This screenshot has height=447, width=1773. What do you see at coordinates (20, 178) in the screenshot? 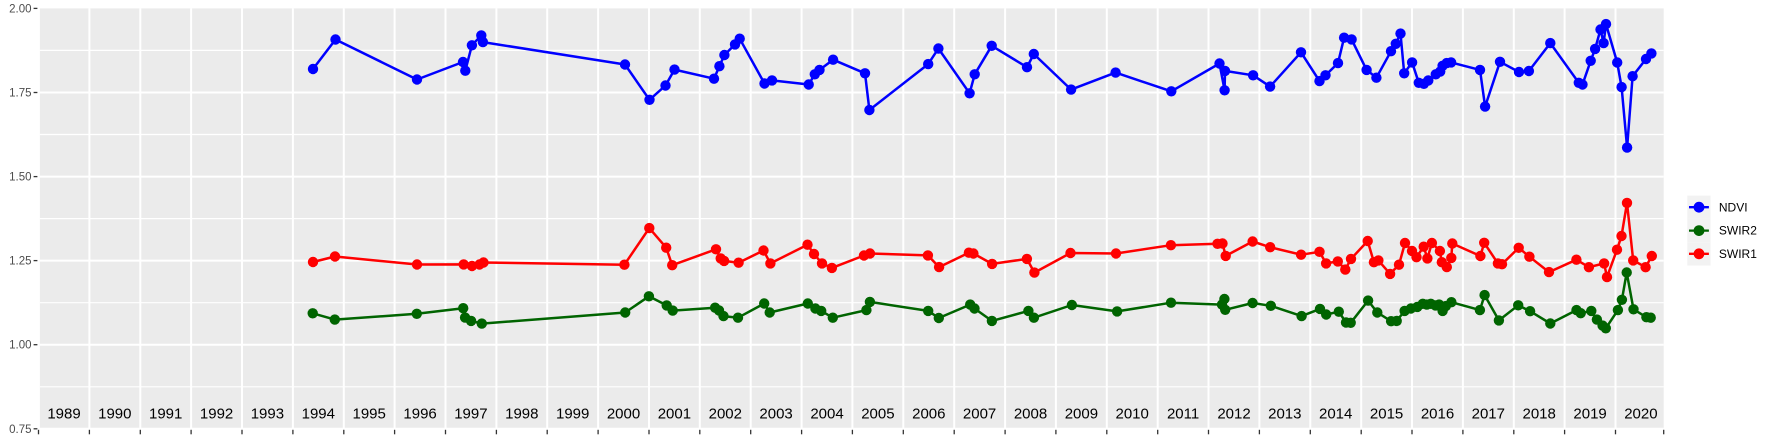
I see `svg-text: 1.50` at bounding box center [20, 178].